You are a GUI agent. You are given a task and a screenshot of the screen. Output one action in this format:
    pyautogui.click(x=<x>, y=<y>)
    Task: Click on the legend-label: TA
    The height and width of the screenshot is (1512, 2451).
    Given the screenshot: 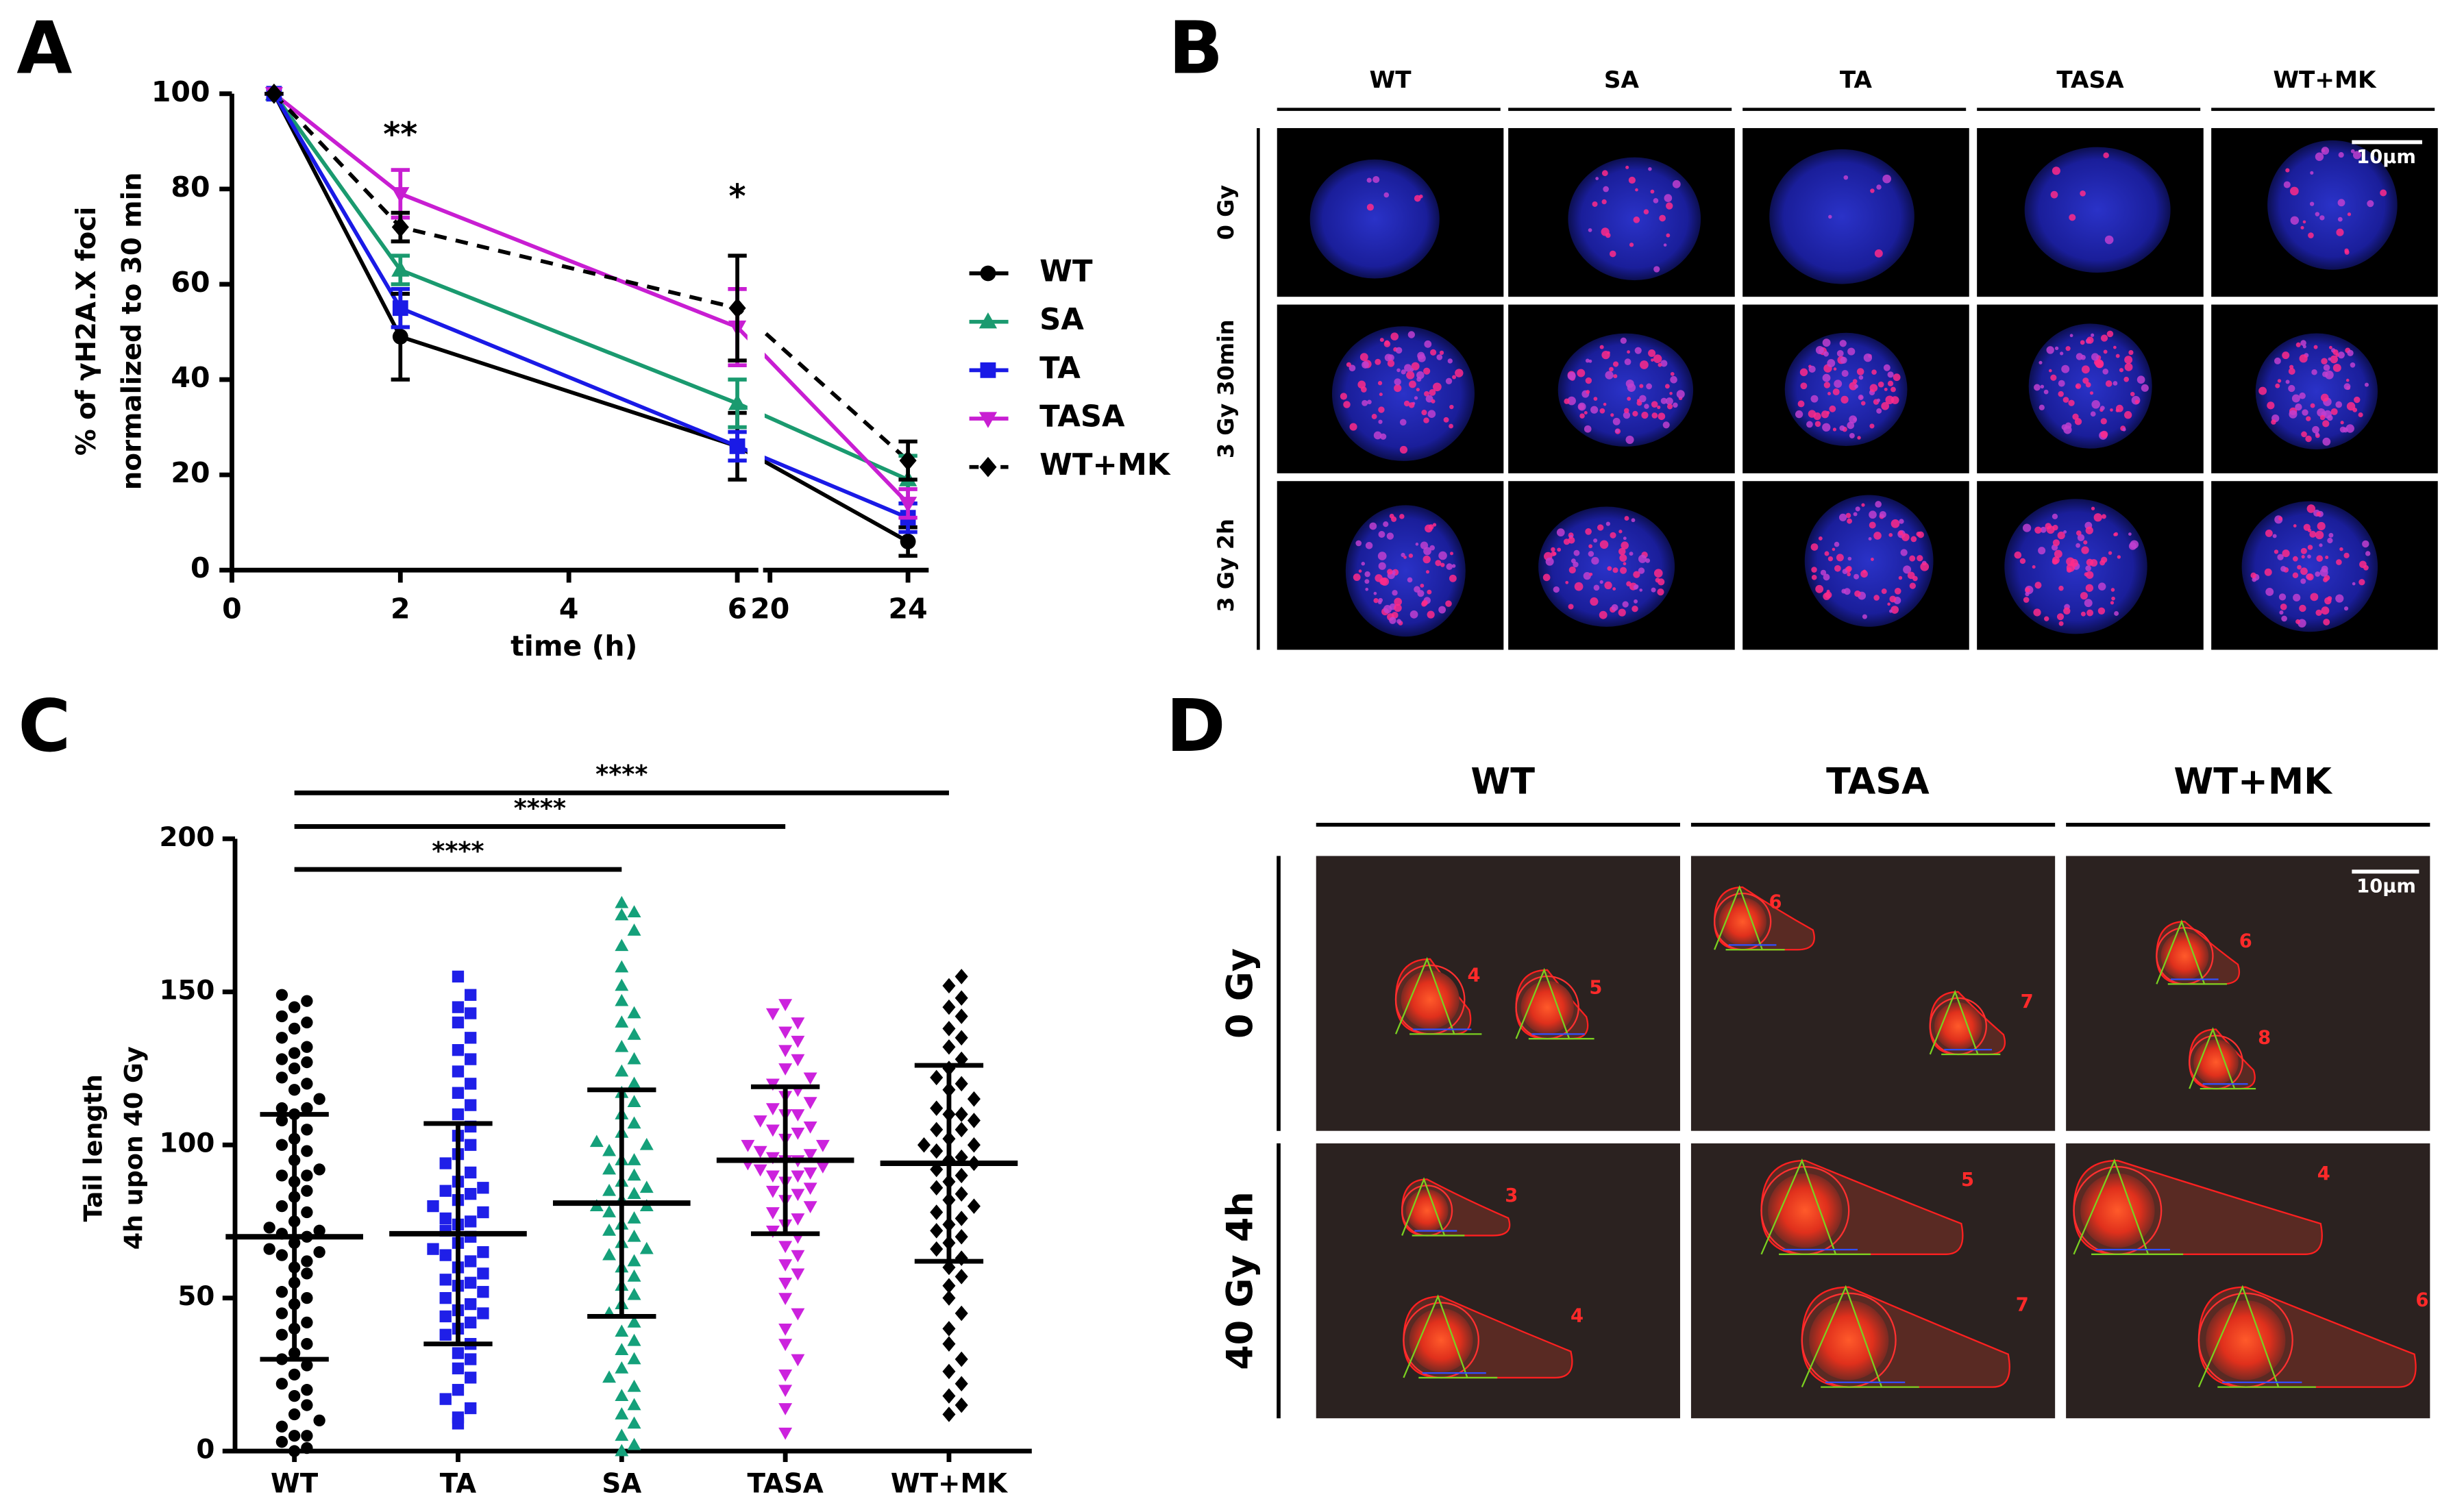 What is the action you would take?
    pyautogui.click(x=1060, y=368)
    